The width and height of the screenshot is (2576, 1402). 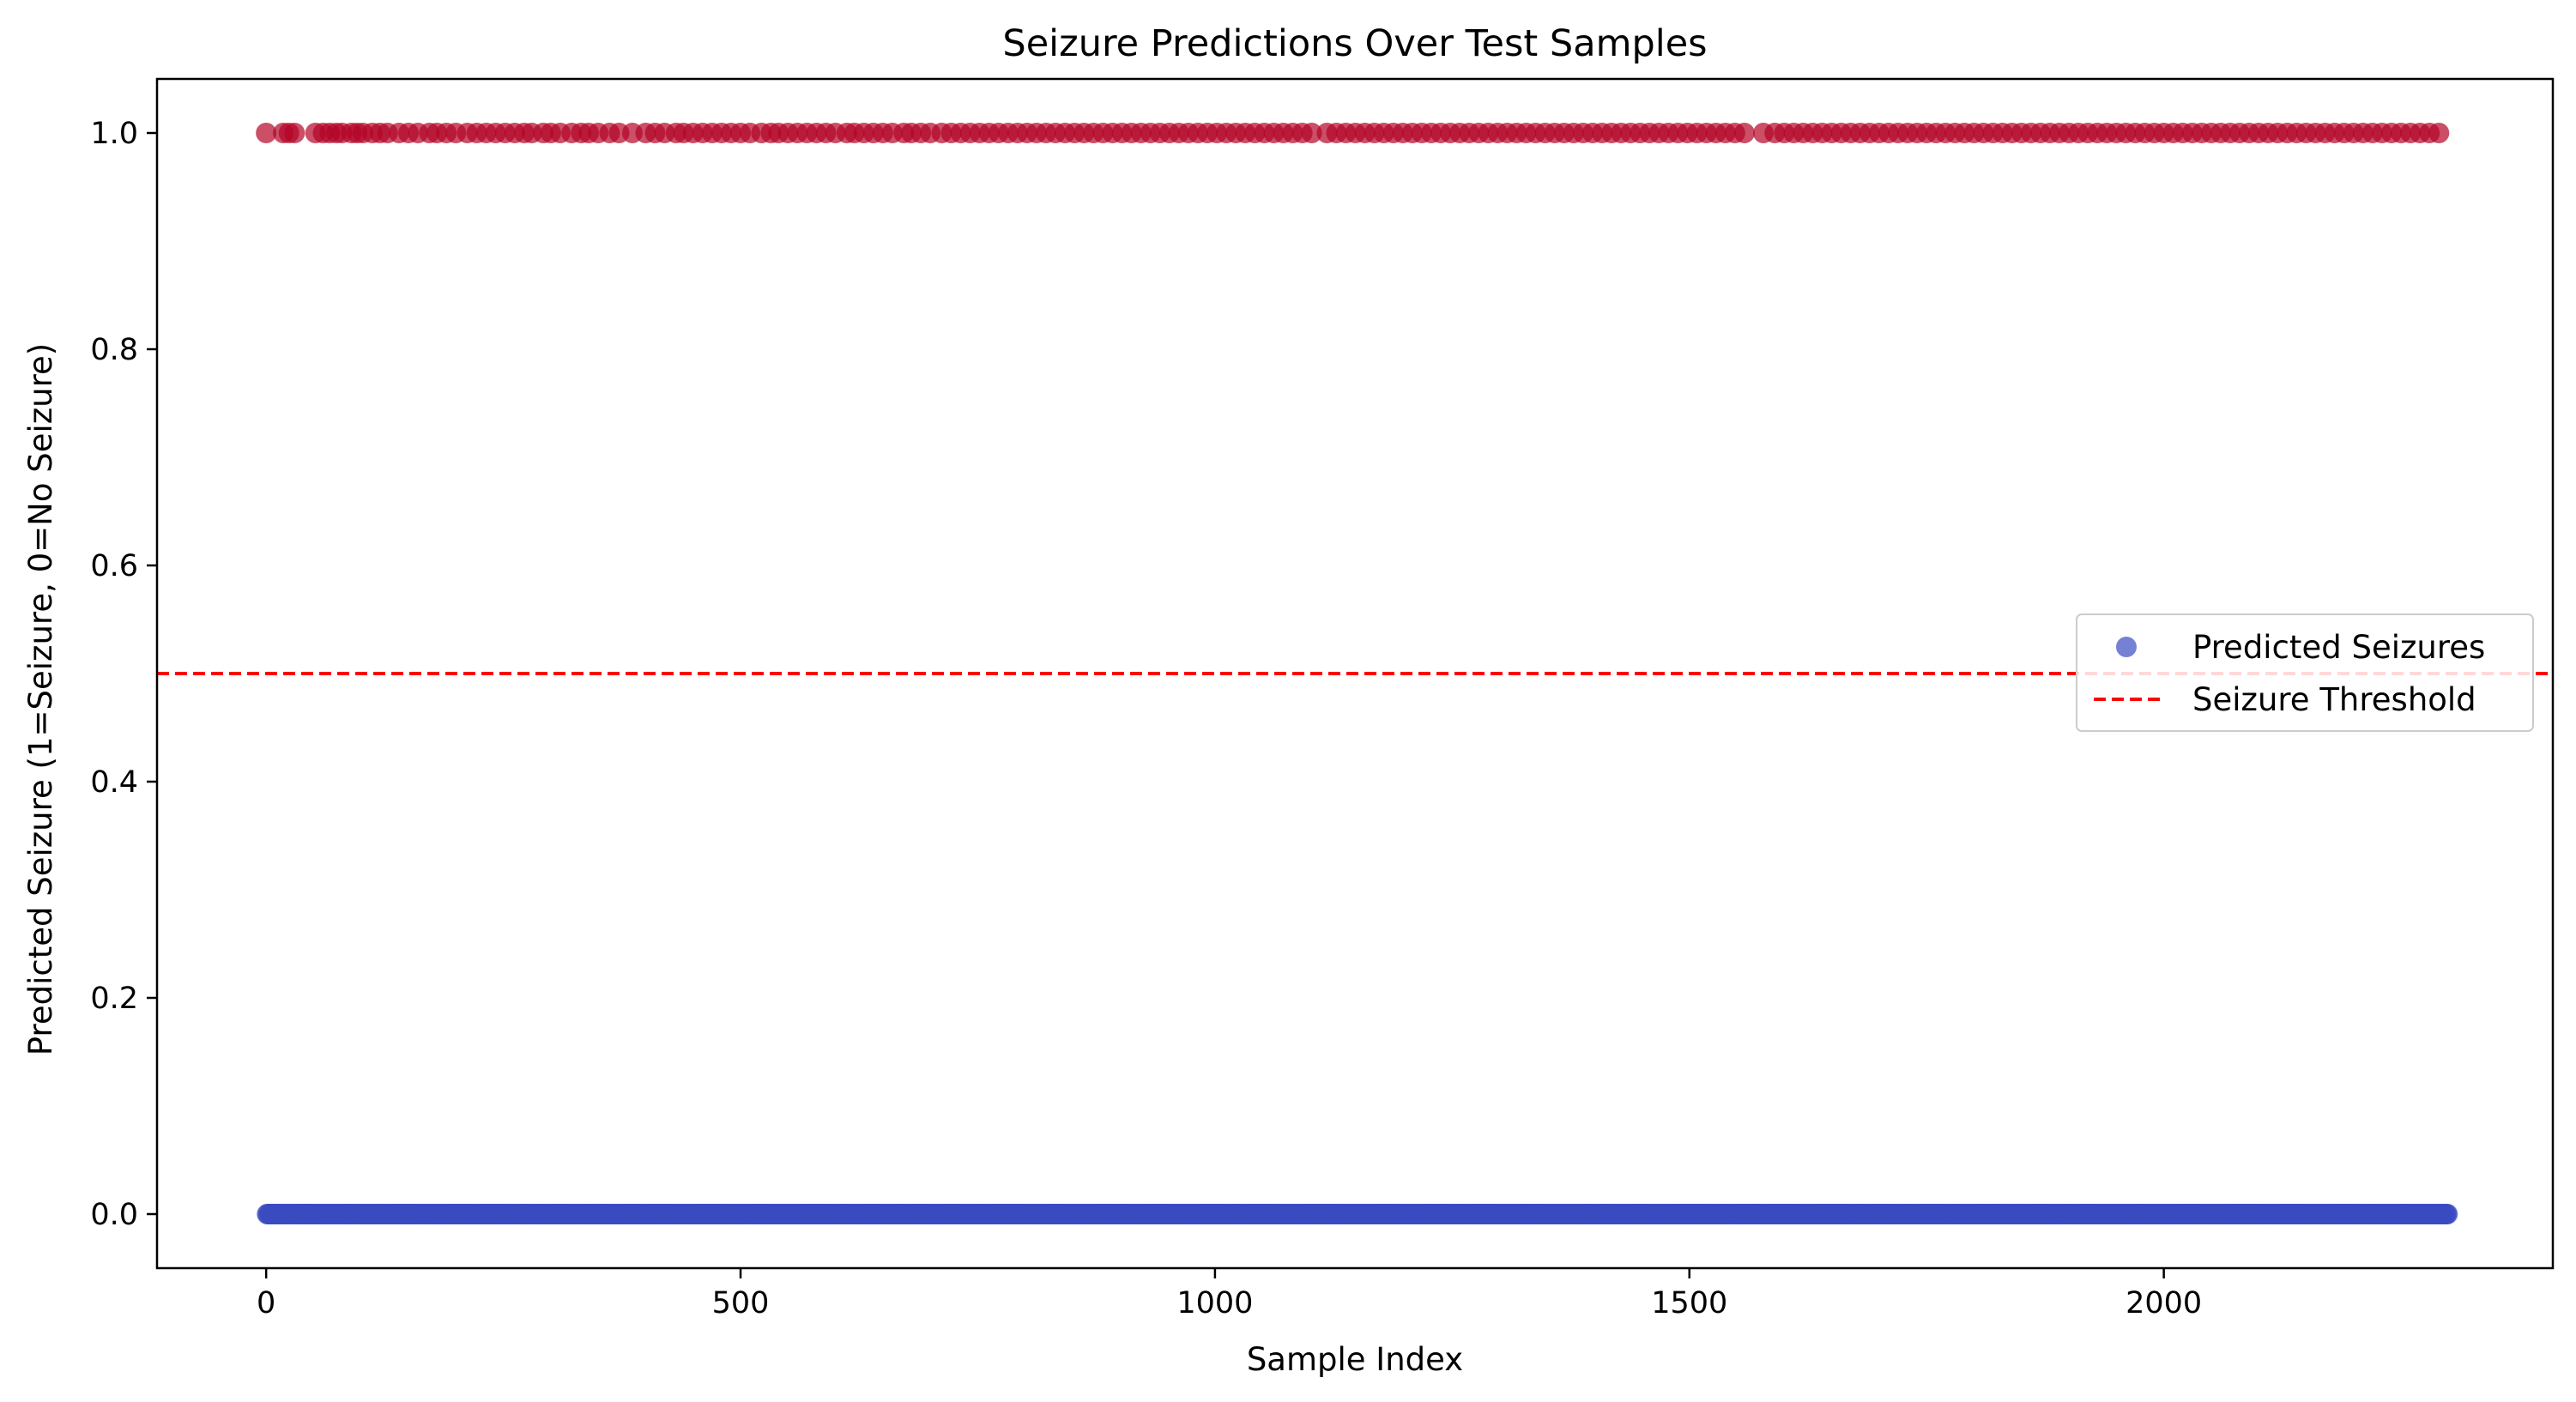 I want to click on y-tick-label: 0.0, so click(x=114, y=1215).